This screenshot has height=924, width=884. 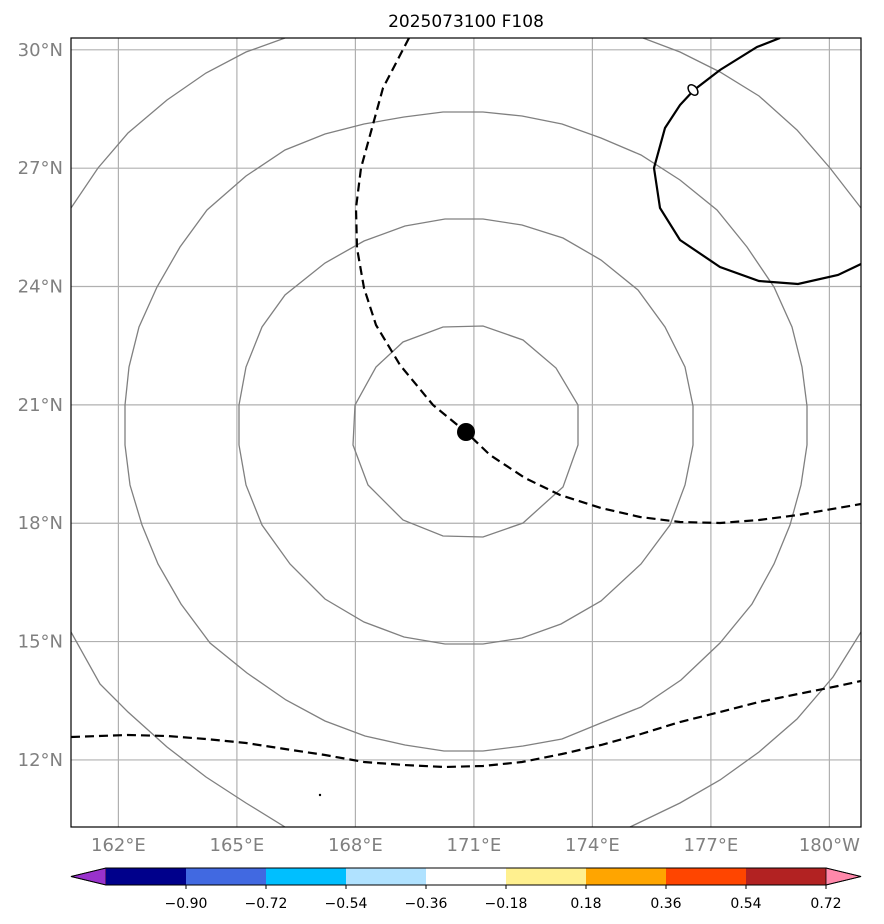 I want to click on colorbar, so click(x=466, y=878).